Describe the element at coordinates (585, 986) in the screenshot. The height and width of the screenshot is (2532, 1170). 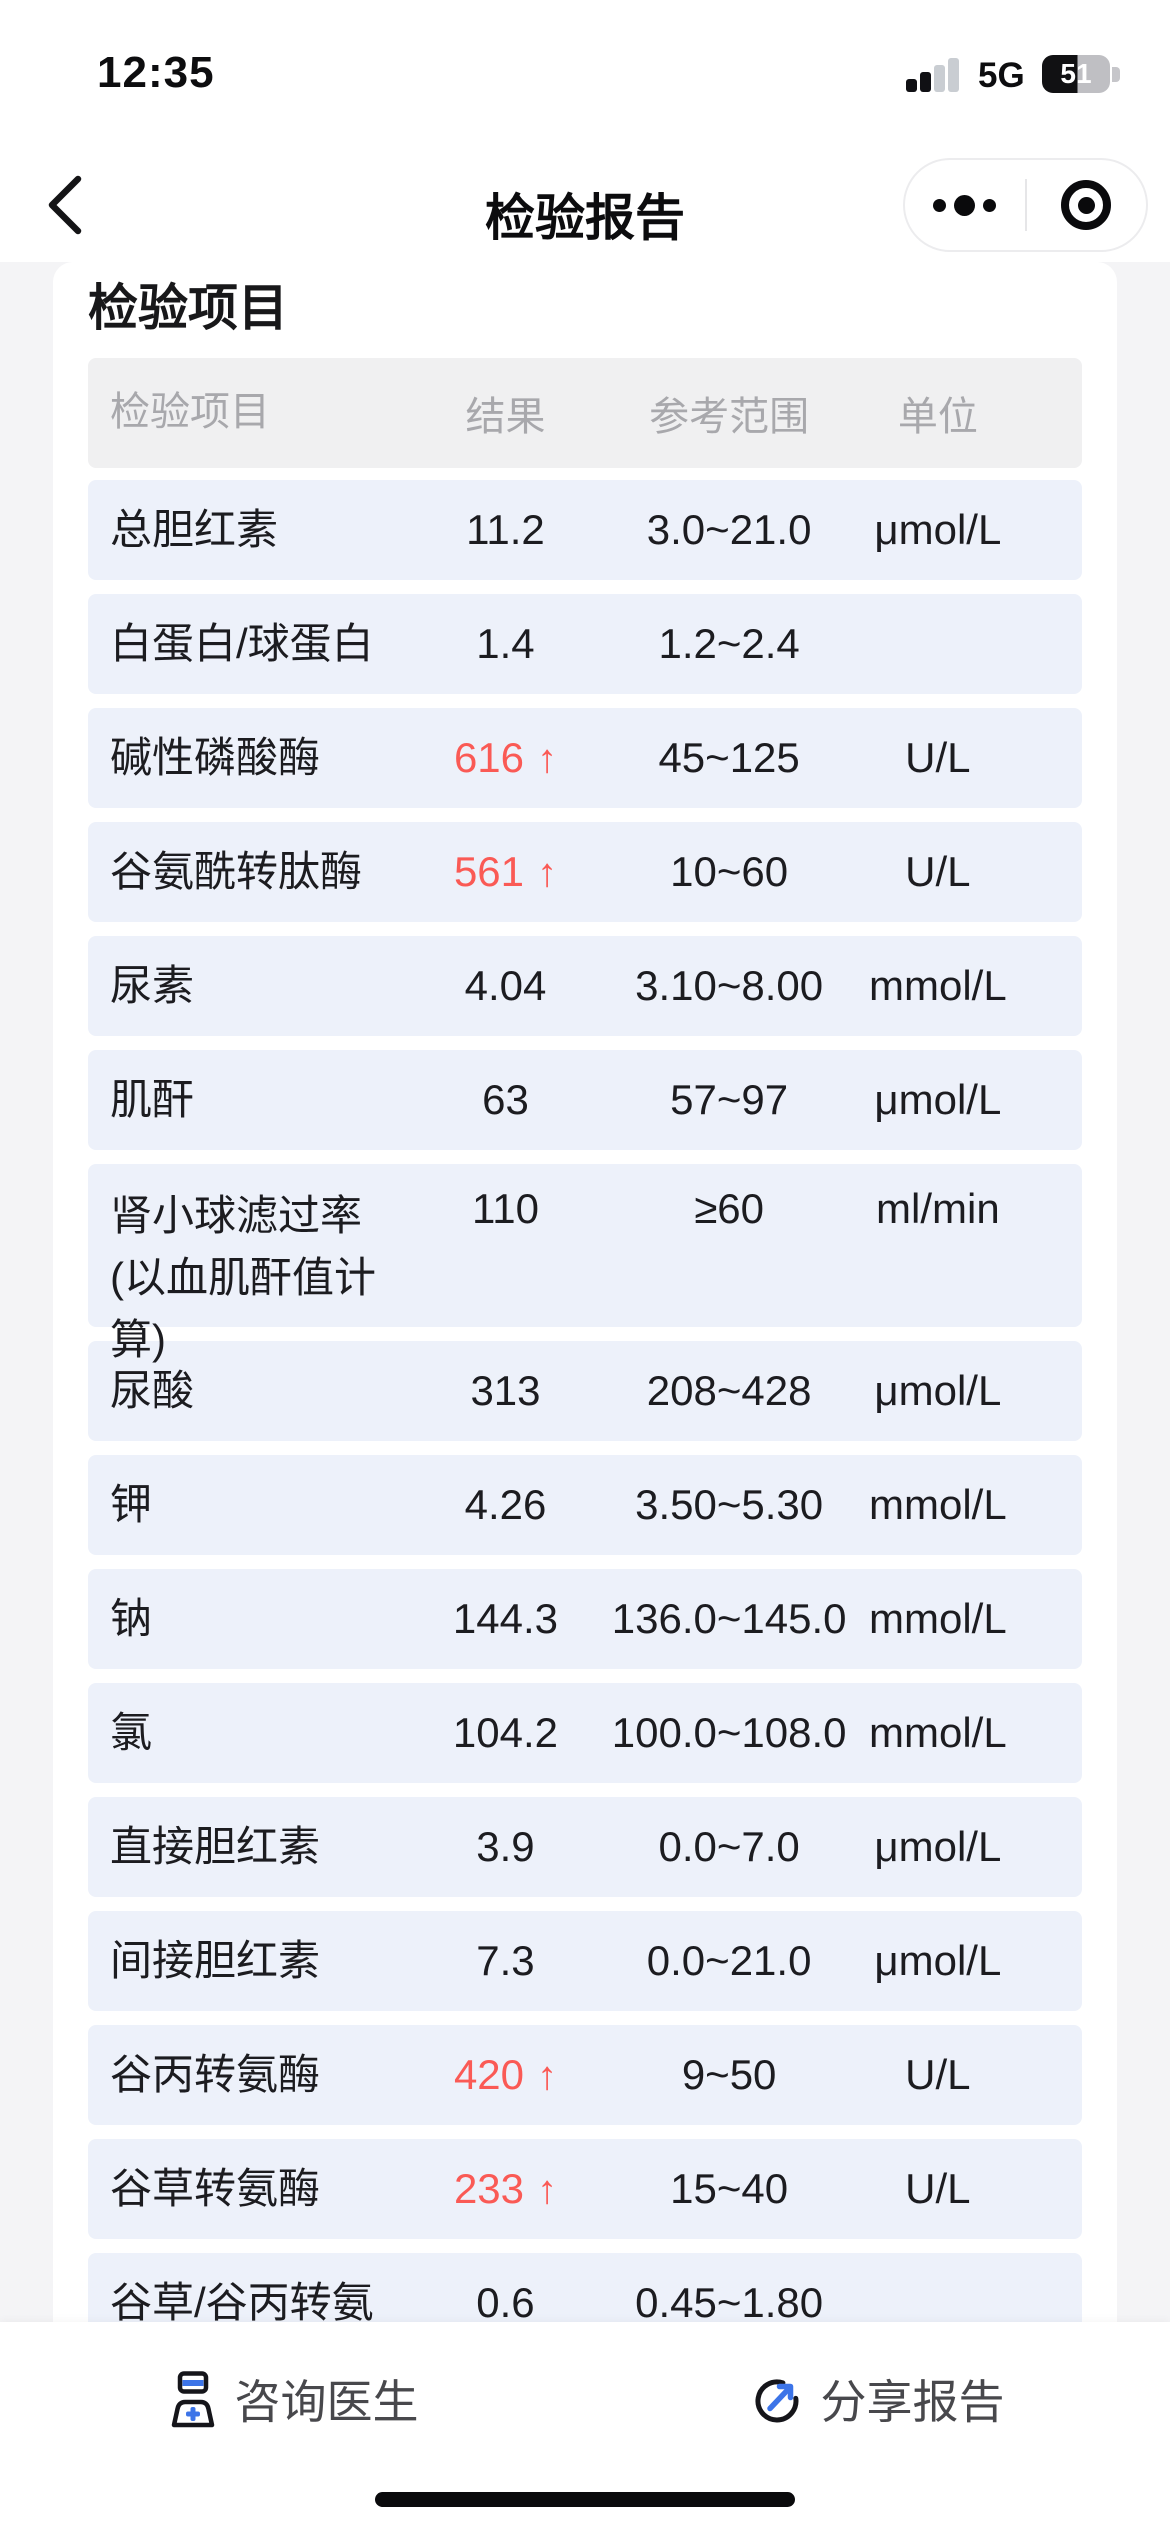
I see `table-row: 尿素 4.04 3.10~8.00 mmol/L` at that location.